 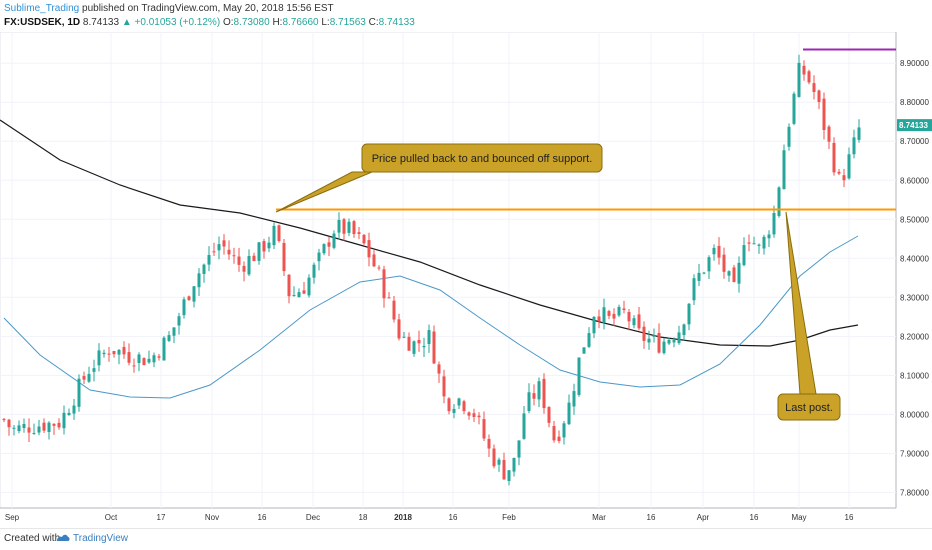 I want to click on price-tick-label: 8.80000, so click(x=914, y=102).